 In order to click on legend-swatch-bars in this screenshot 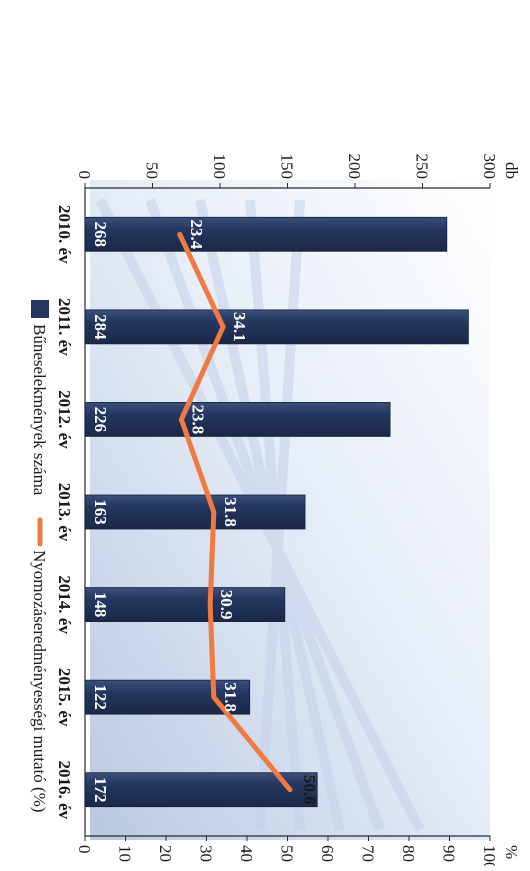, I will do `click(40, 309)`.